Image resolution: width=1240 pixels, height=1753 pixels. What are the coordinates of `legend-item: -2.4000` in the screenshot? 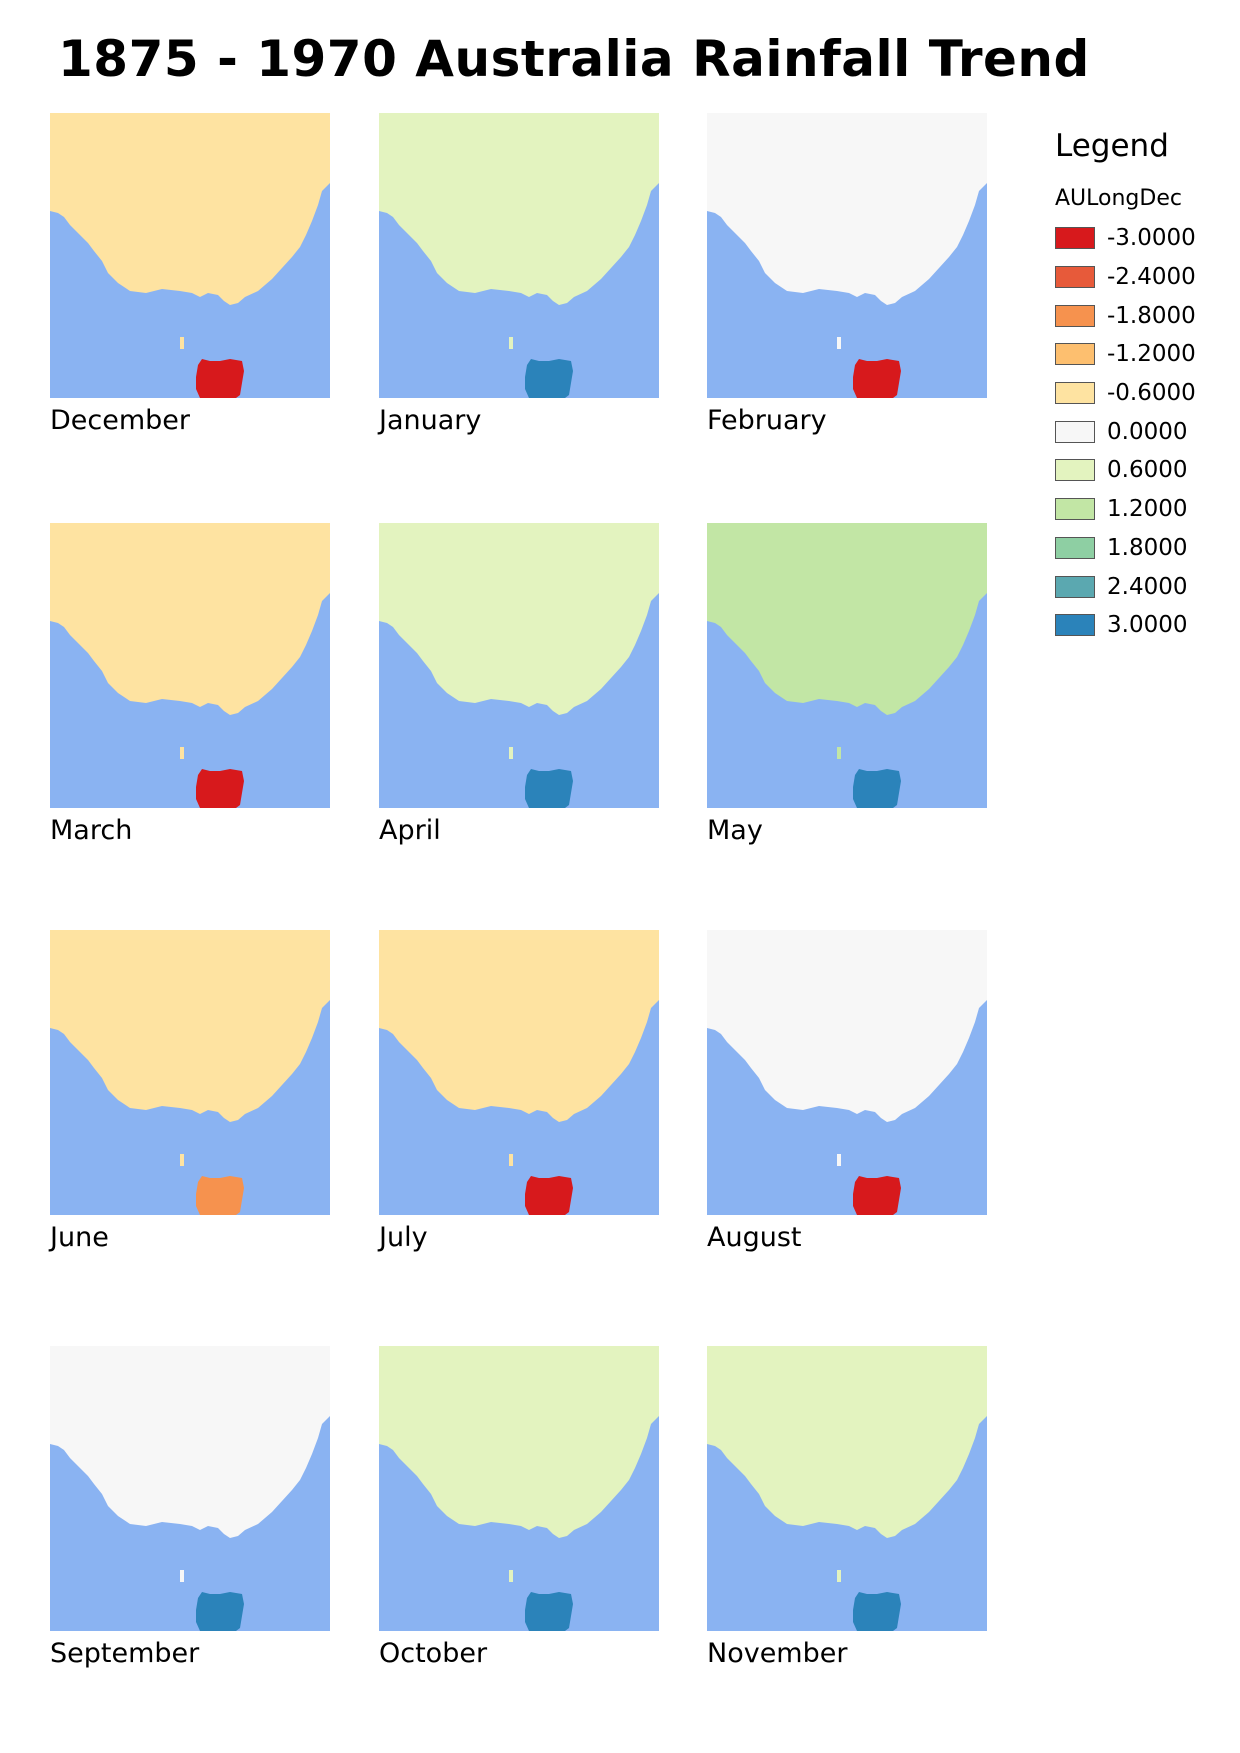 It's located at (1142, 277).